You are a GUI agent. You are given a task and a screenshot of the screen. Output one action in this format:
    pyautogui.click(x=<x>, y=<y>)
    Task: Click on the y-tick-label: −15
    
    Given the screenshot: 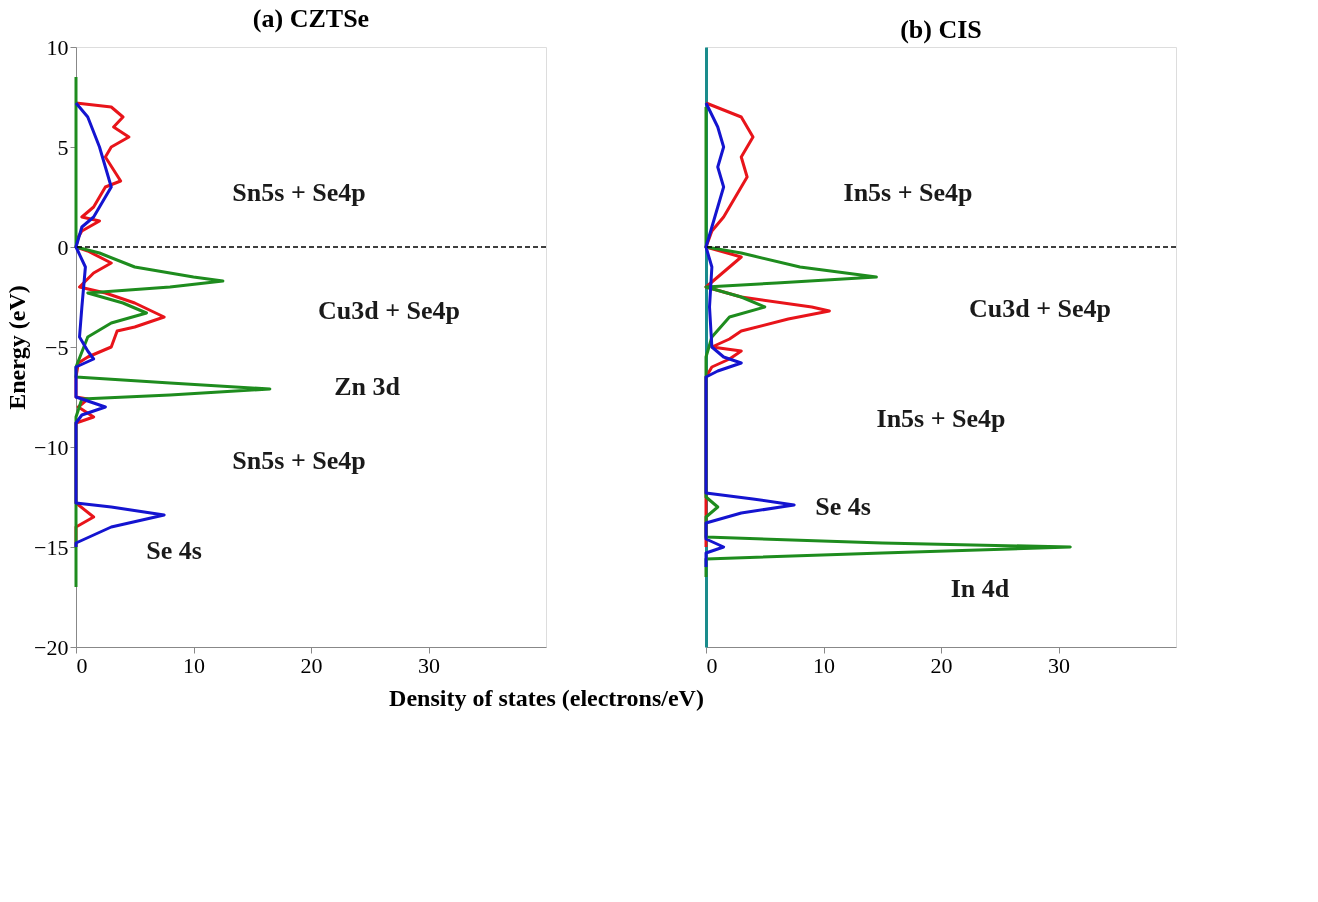 What is the action you would take?
    pyautogui.click(x=51, y=547)
    